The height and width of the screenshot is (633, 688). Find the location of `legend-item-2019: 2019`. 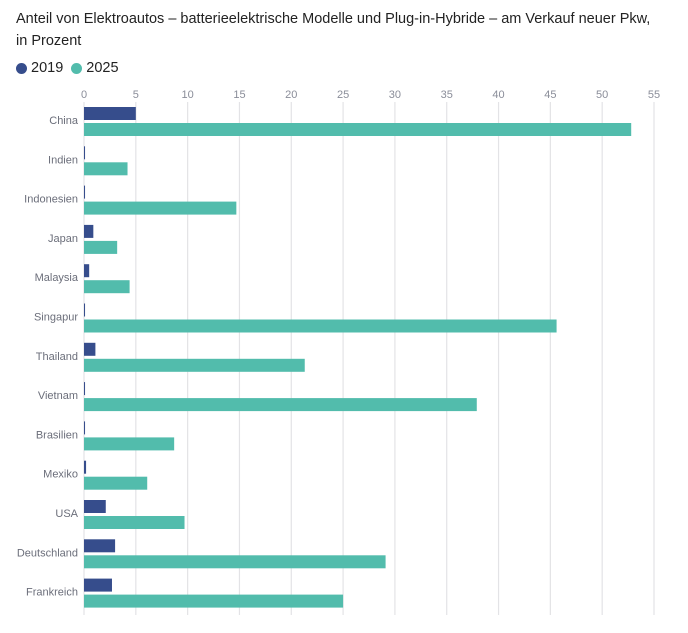

legend-item-2019: 2019 is located at coordinates (39, 68).